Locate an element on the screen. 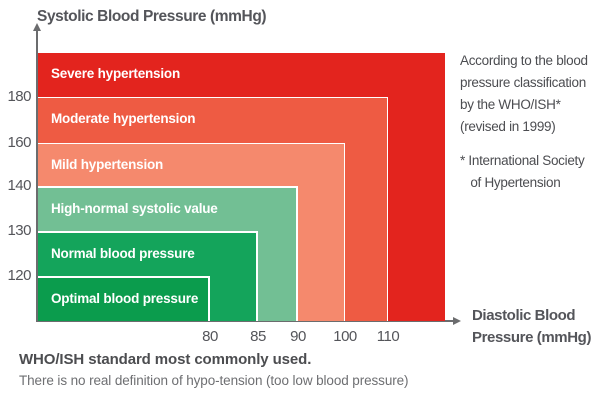 This screenshot has height=402, width=600. zone-optimal-blood-pressure: Optimal blood pressure is located at coordinates (124, 298).